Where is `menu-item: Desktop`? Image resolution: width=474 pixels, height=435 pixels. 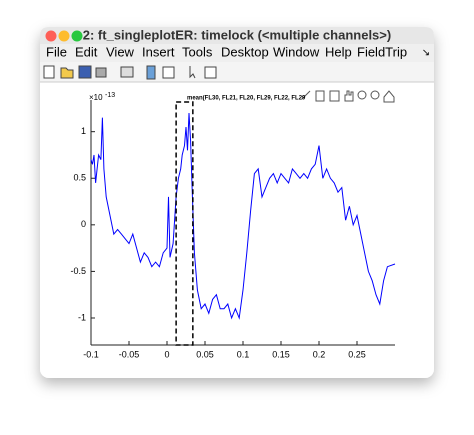 menu-item: Desktop is located at coordinates (245, 51).